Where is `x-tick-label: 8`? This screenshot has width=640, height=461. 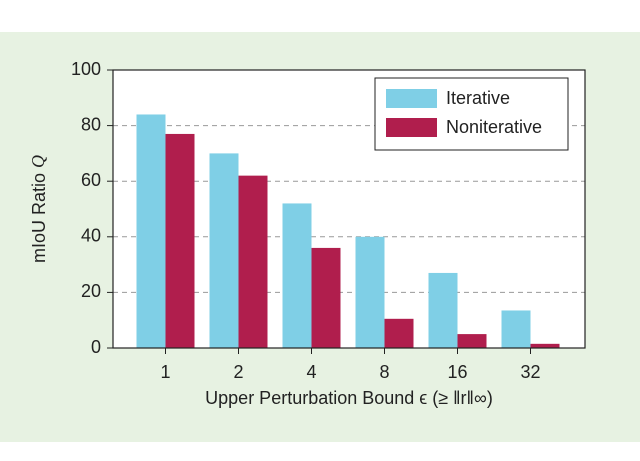 x-tick-label: 8 is located at coordinates (384, 372).